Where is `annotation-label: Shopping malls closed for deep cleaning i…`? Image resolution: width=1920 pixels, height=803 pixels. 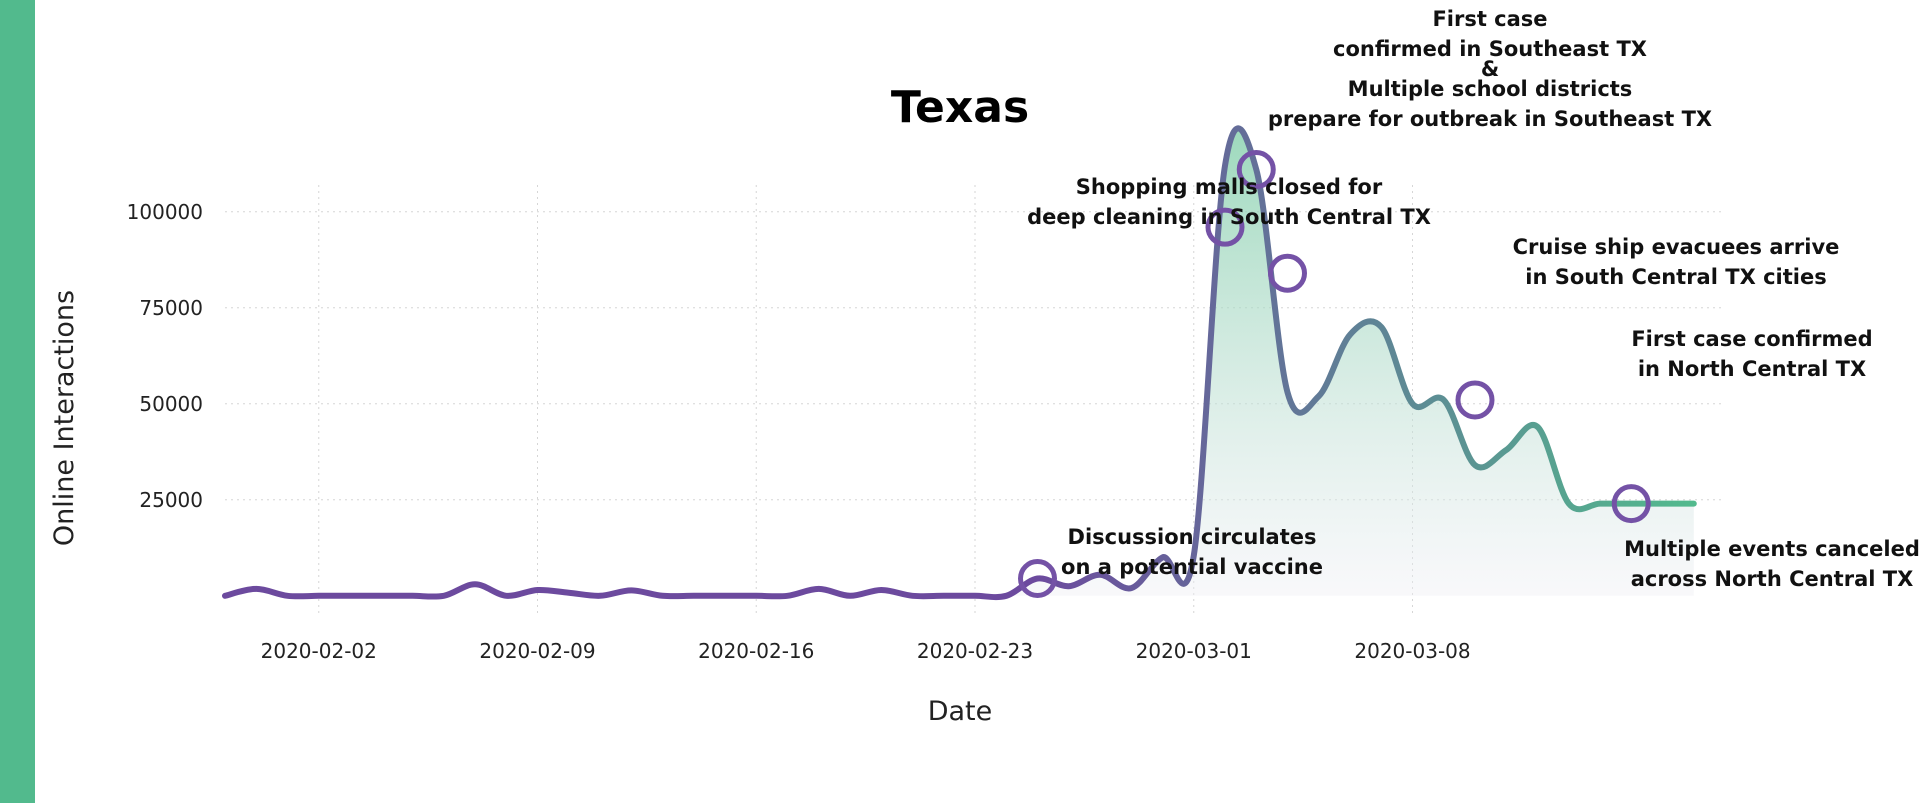
annotation-label: Shopping malls closed for deep cleaning i… is located at coordinates (1229, 202).